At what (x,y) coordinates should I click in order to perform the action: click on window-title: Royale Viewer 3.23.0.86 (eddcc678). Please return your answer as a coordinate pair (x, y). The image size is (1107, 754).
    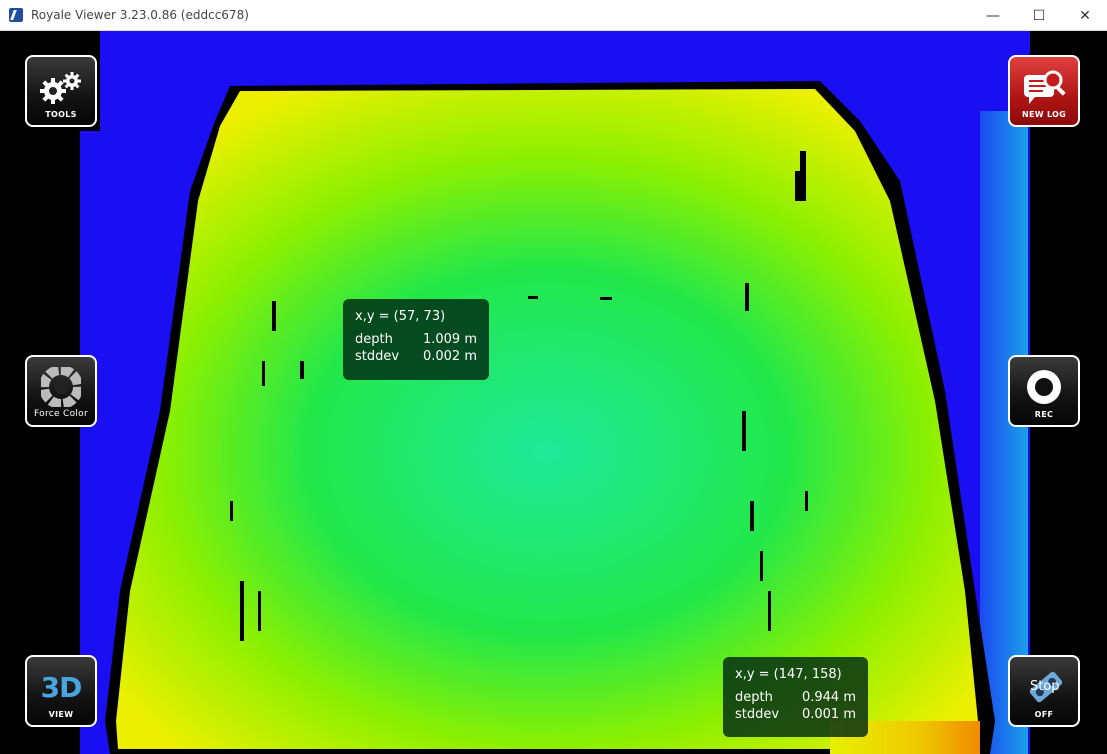
    Looking at the image, I should click on (140, 15).